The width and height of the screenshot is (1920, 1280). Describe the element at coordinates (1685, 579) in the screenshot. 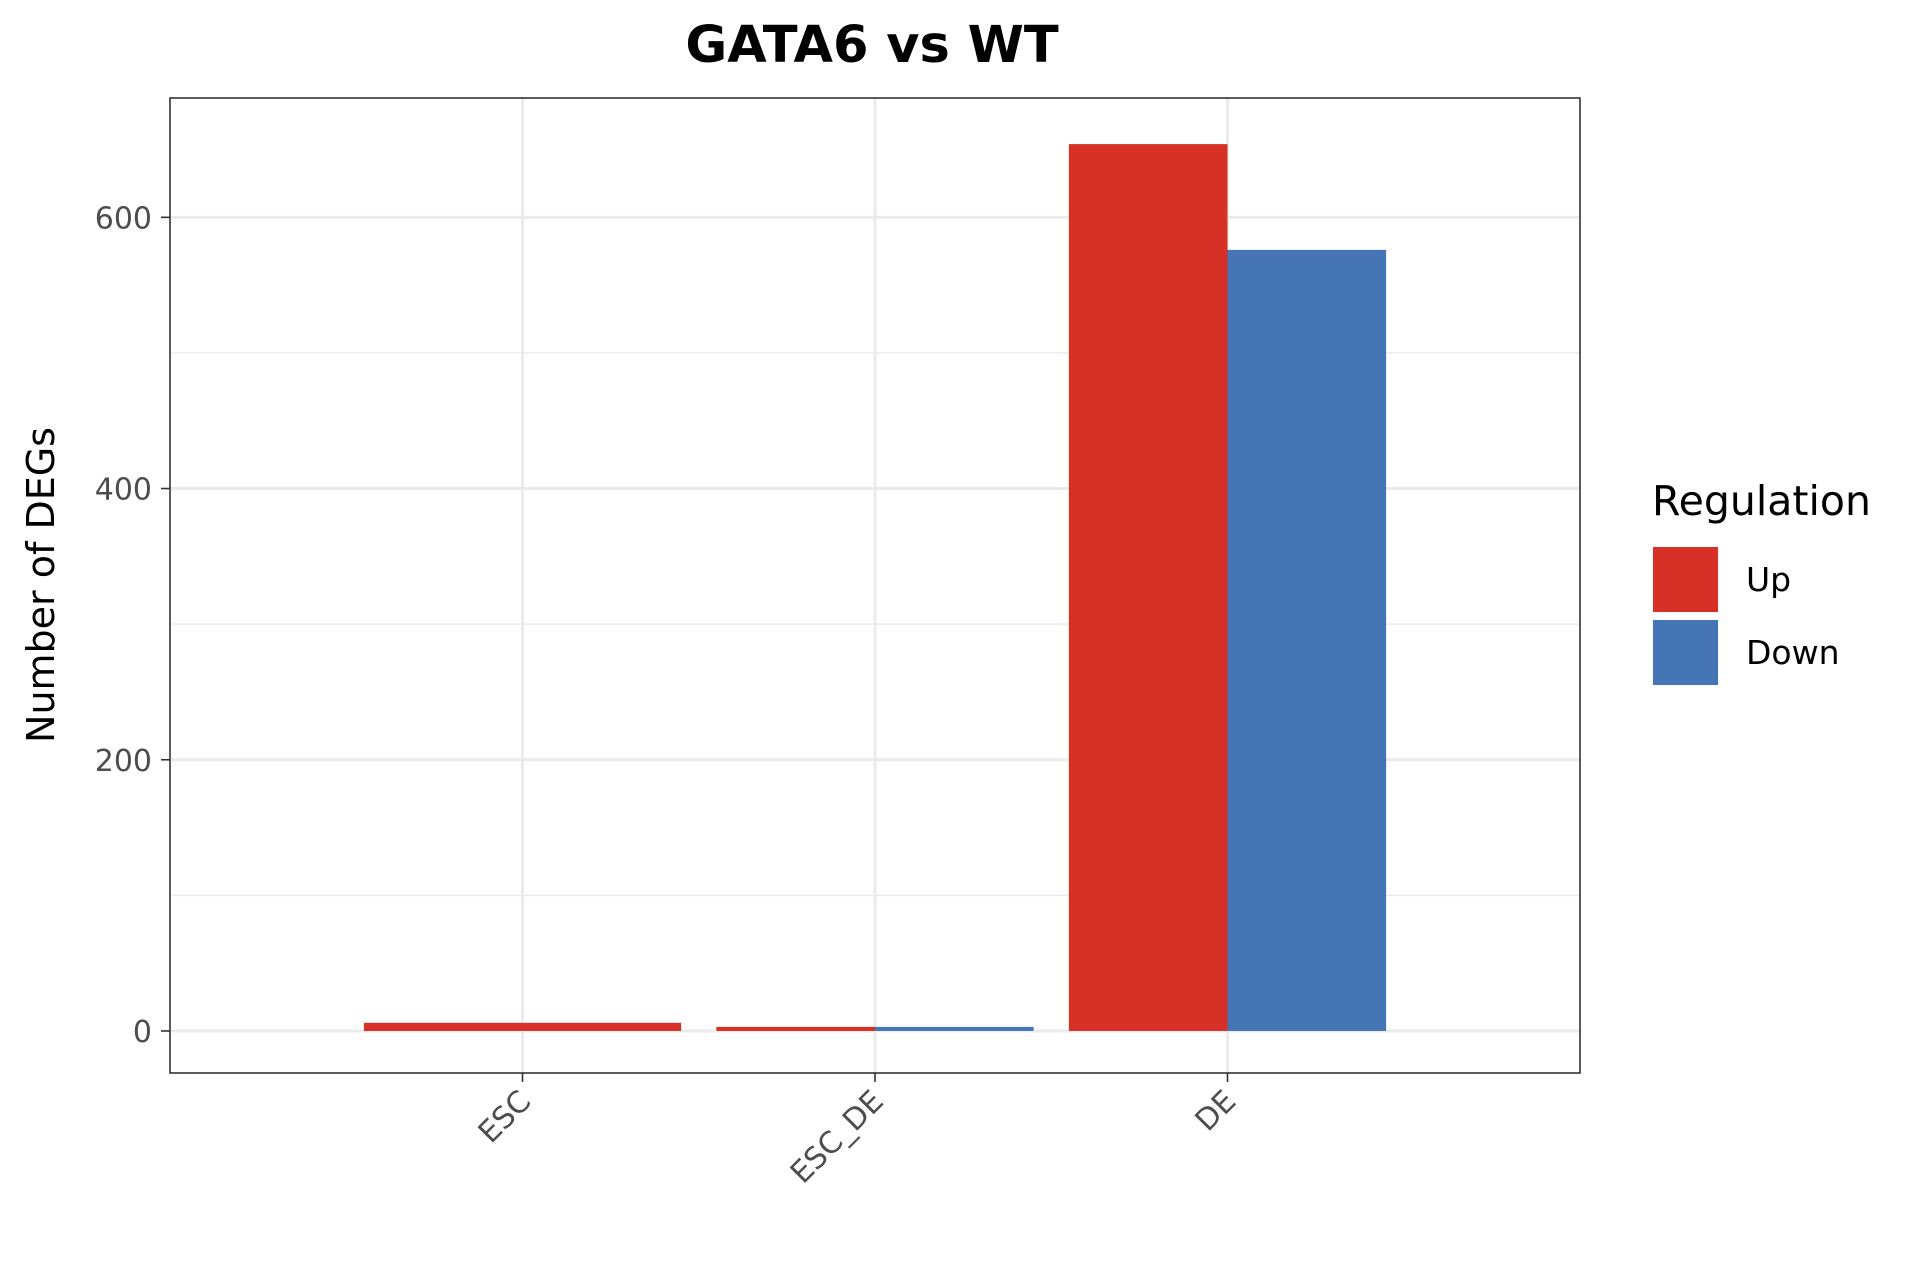

I see `legend-swatch-up` at that location.